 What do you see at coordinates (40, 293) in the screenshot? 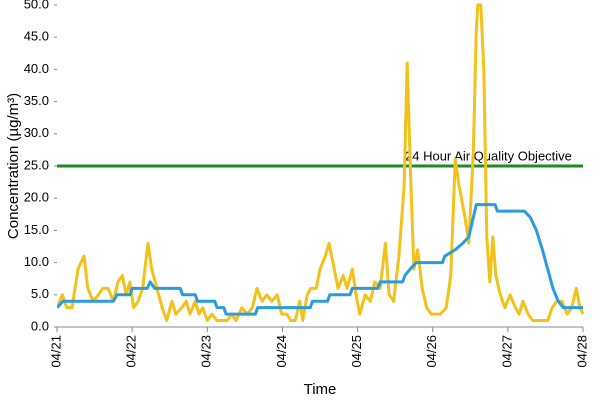
I see `y-tick-label: 5.0` at bounding box center [40, 293].